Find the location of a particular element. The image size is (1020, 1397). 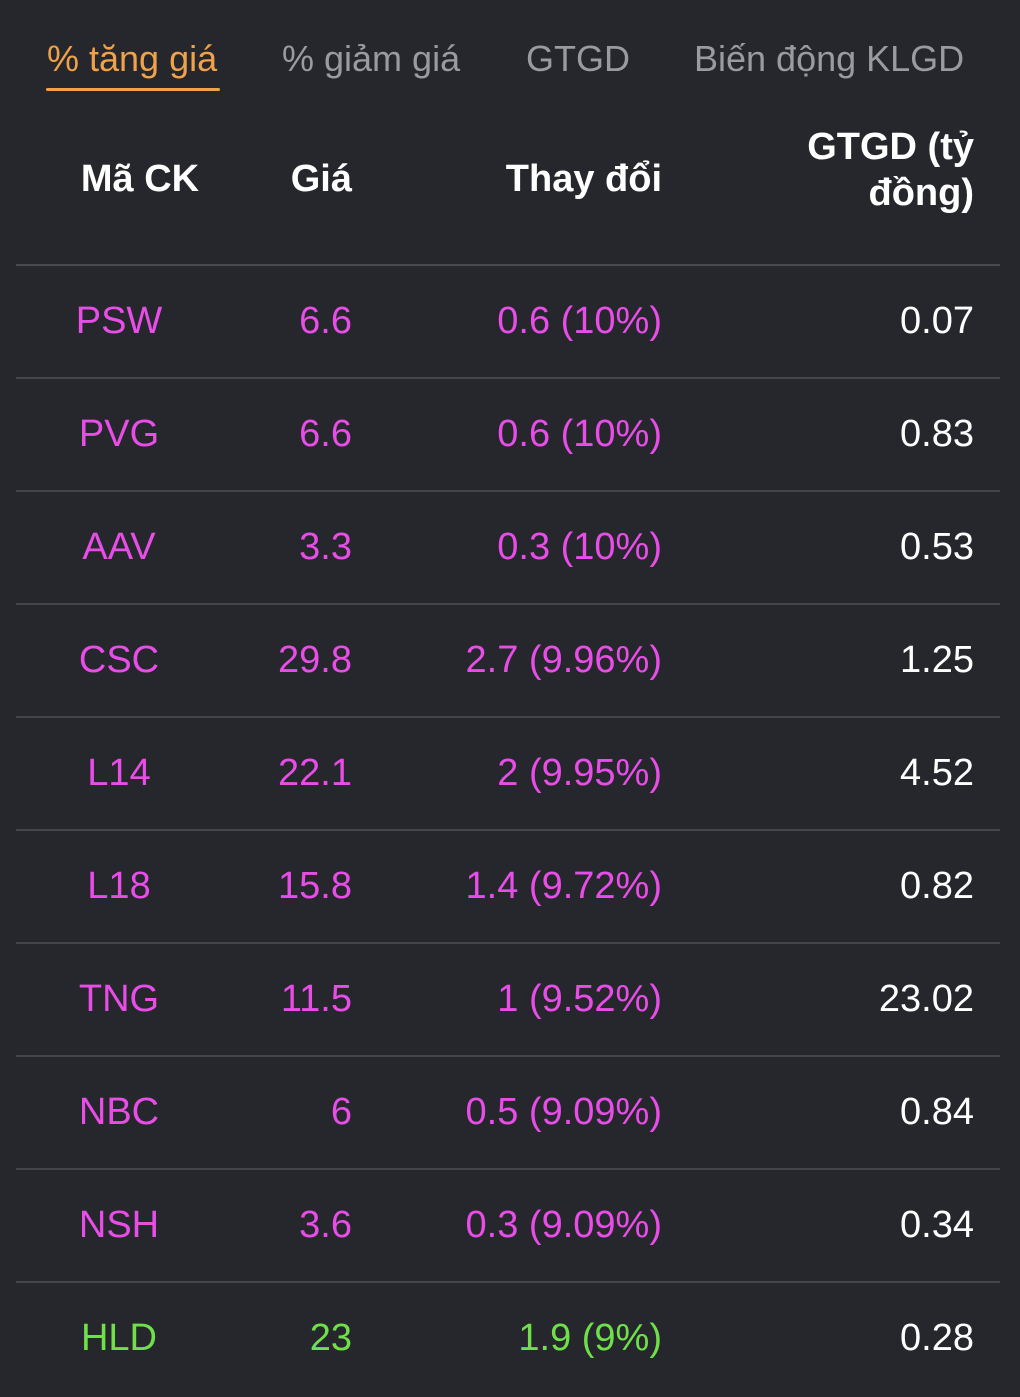

stock-code: PVG is located at coordinates (119, 434).